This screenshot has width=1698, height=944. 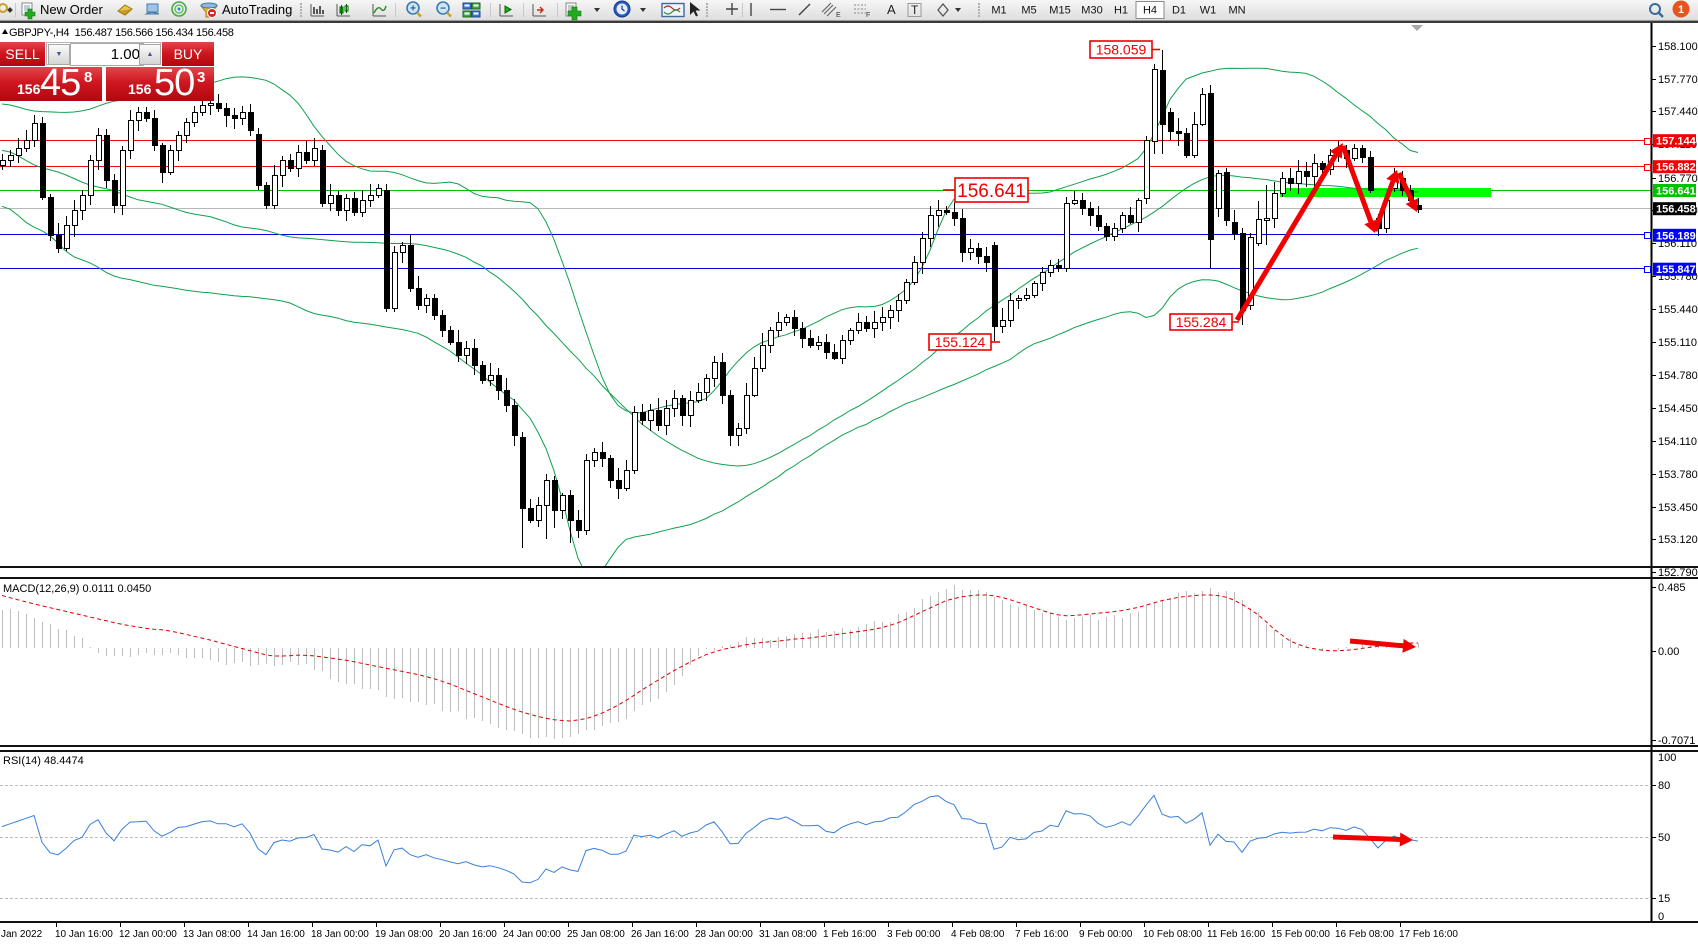 I want to click on svg-text: Jan 2022, so click(x=22, y=934).